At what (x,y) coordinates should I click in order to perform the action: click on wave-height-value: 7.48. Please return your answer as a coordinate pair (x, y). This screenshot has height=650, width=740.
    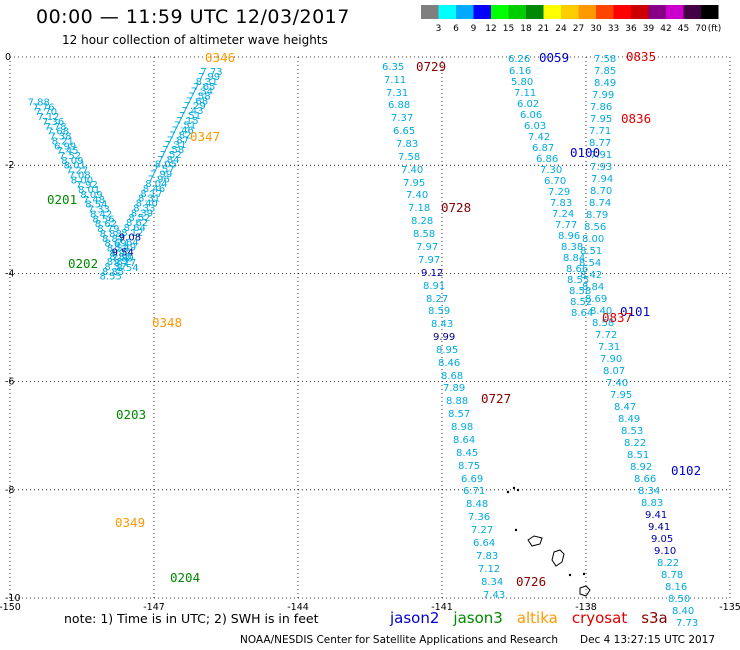
    Looking at the image, I should click on (94, 200).